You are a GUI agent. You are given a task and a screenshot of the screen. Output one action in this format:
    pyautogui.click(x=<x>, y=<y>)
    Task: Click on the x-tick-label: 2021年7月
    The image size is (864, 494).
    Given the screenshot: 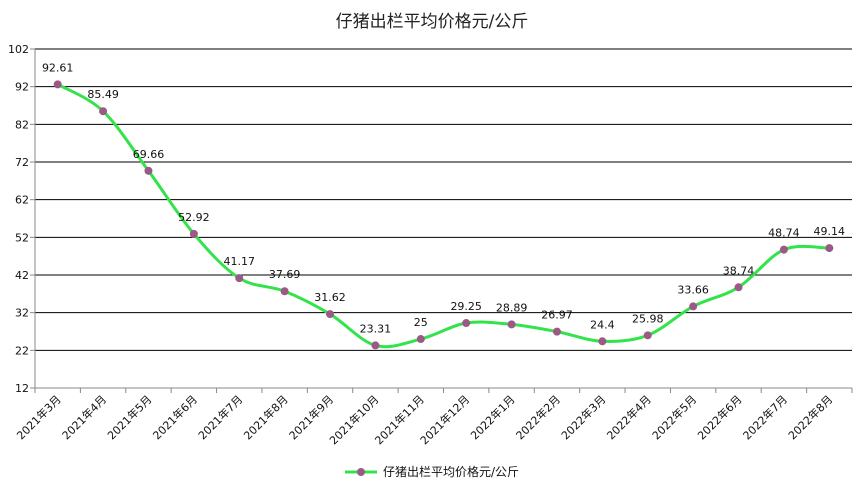 What is the action you would take?
    pyautogui.click(x=220, y=417)
    